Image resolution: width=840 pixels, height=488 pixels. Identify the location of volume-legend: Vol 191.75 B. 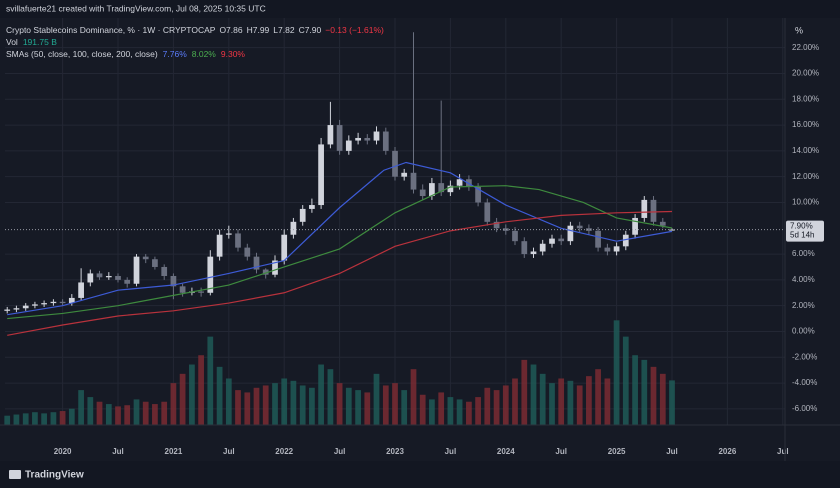
(31, 42).